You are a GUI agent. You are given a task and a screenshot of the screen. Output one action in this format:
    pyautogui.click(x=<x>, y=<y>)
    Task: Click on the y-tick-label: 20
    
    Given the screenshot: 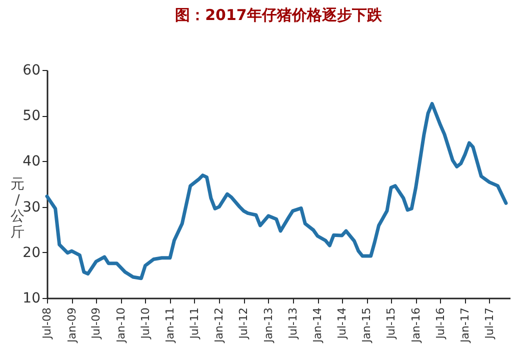 What is the action you would take?
    pyautogui.click(x=31, y=252)
    